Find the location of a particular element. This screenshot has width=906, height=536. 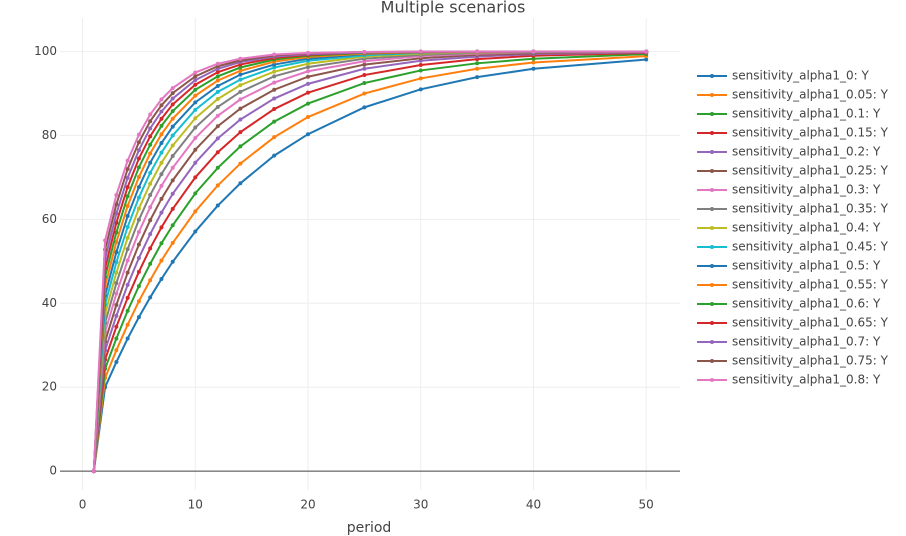

legend-item: sensitivity_alpha1_0.5: Y is located at coordinates (789, 266).